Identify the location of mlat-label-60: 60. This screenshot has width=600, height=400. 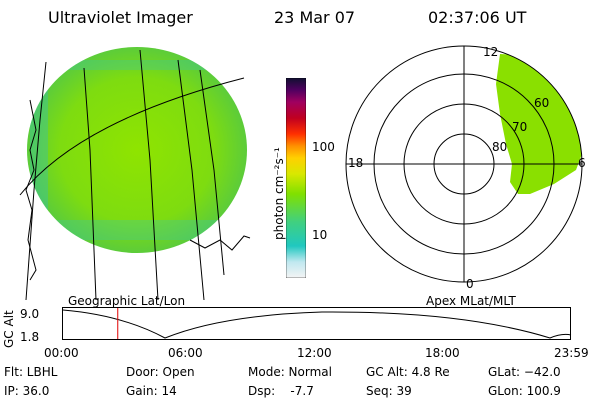
(542, 103).